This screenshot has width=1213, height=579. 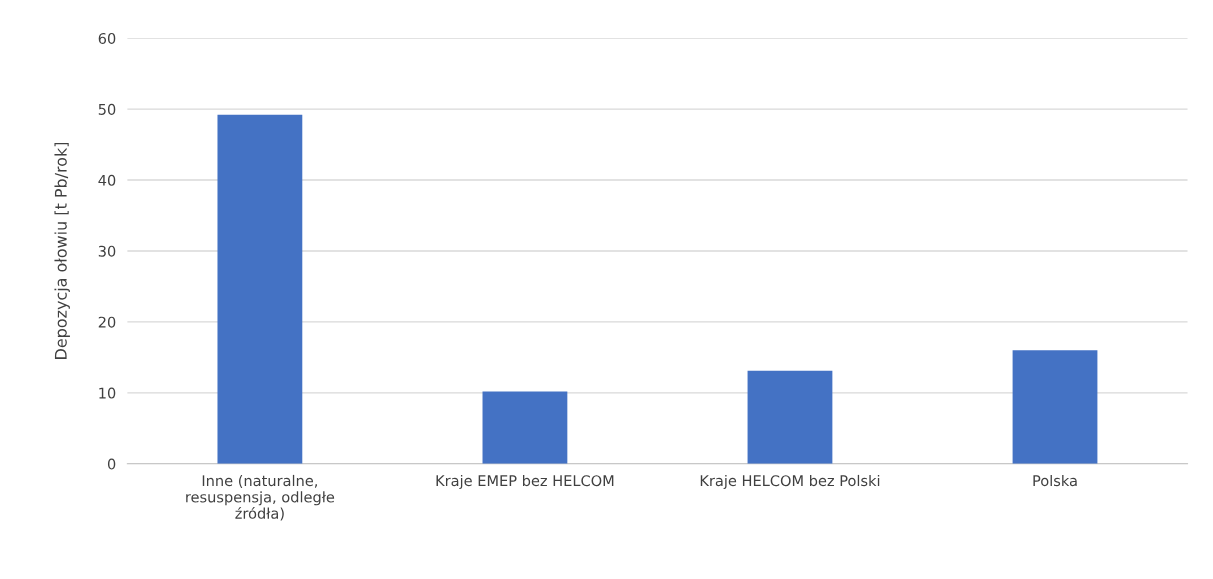 I want to click on x-tick-label: Inne (naturalne, resuspensja, odległe źródła), so click(x=260, y=497).